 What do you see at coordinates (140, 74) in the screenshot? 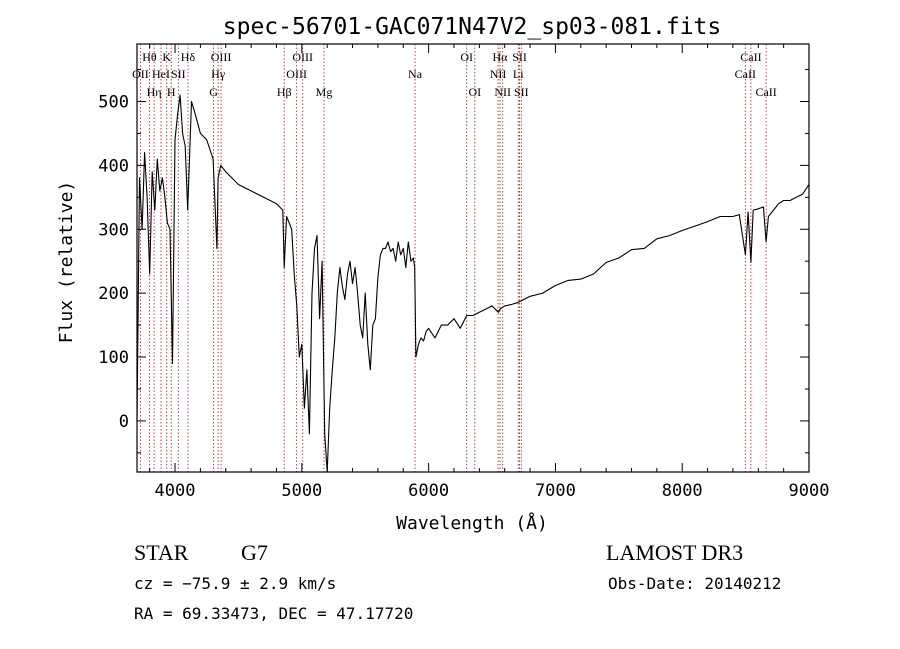
I see `line-label: OII` at bounding box center [140, 74].